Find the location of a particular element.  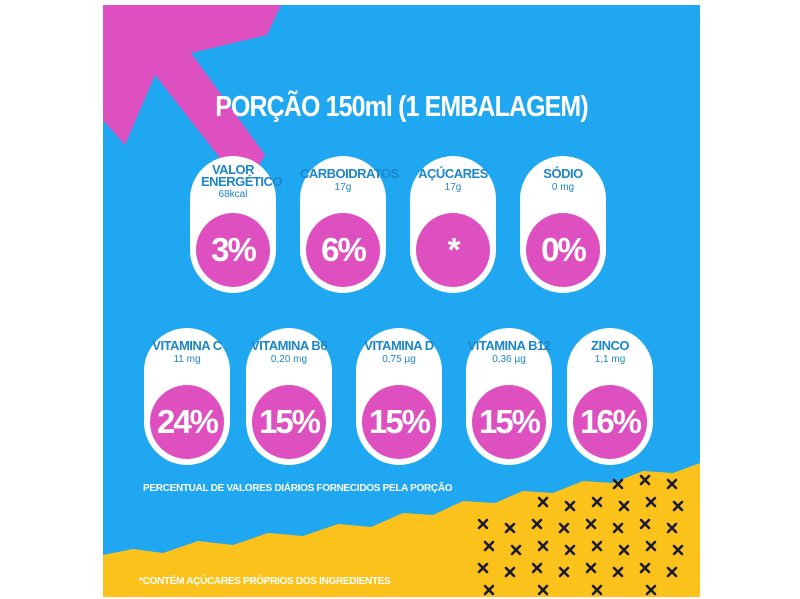

percent-circle: 6% is located at coordinates (343, 250).